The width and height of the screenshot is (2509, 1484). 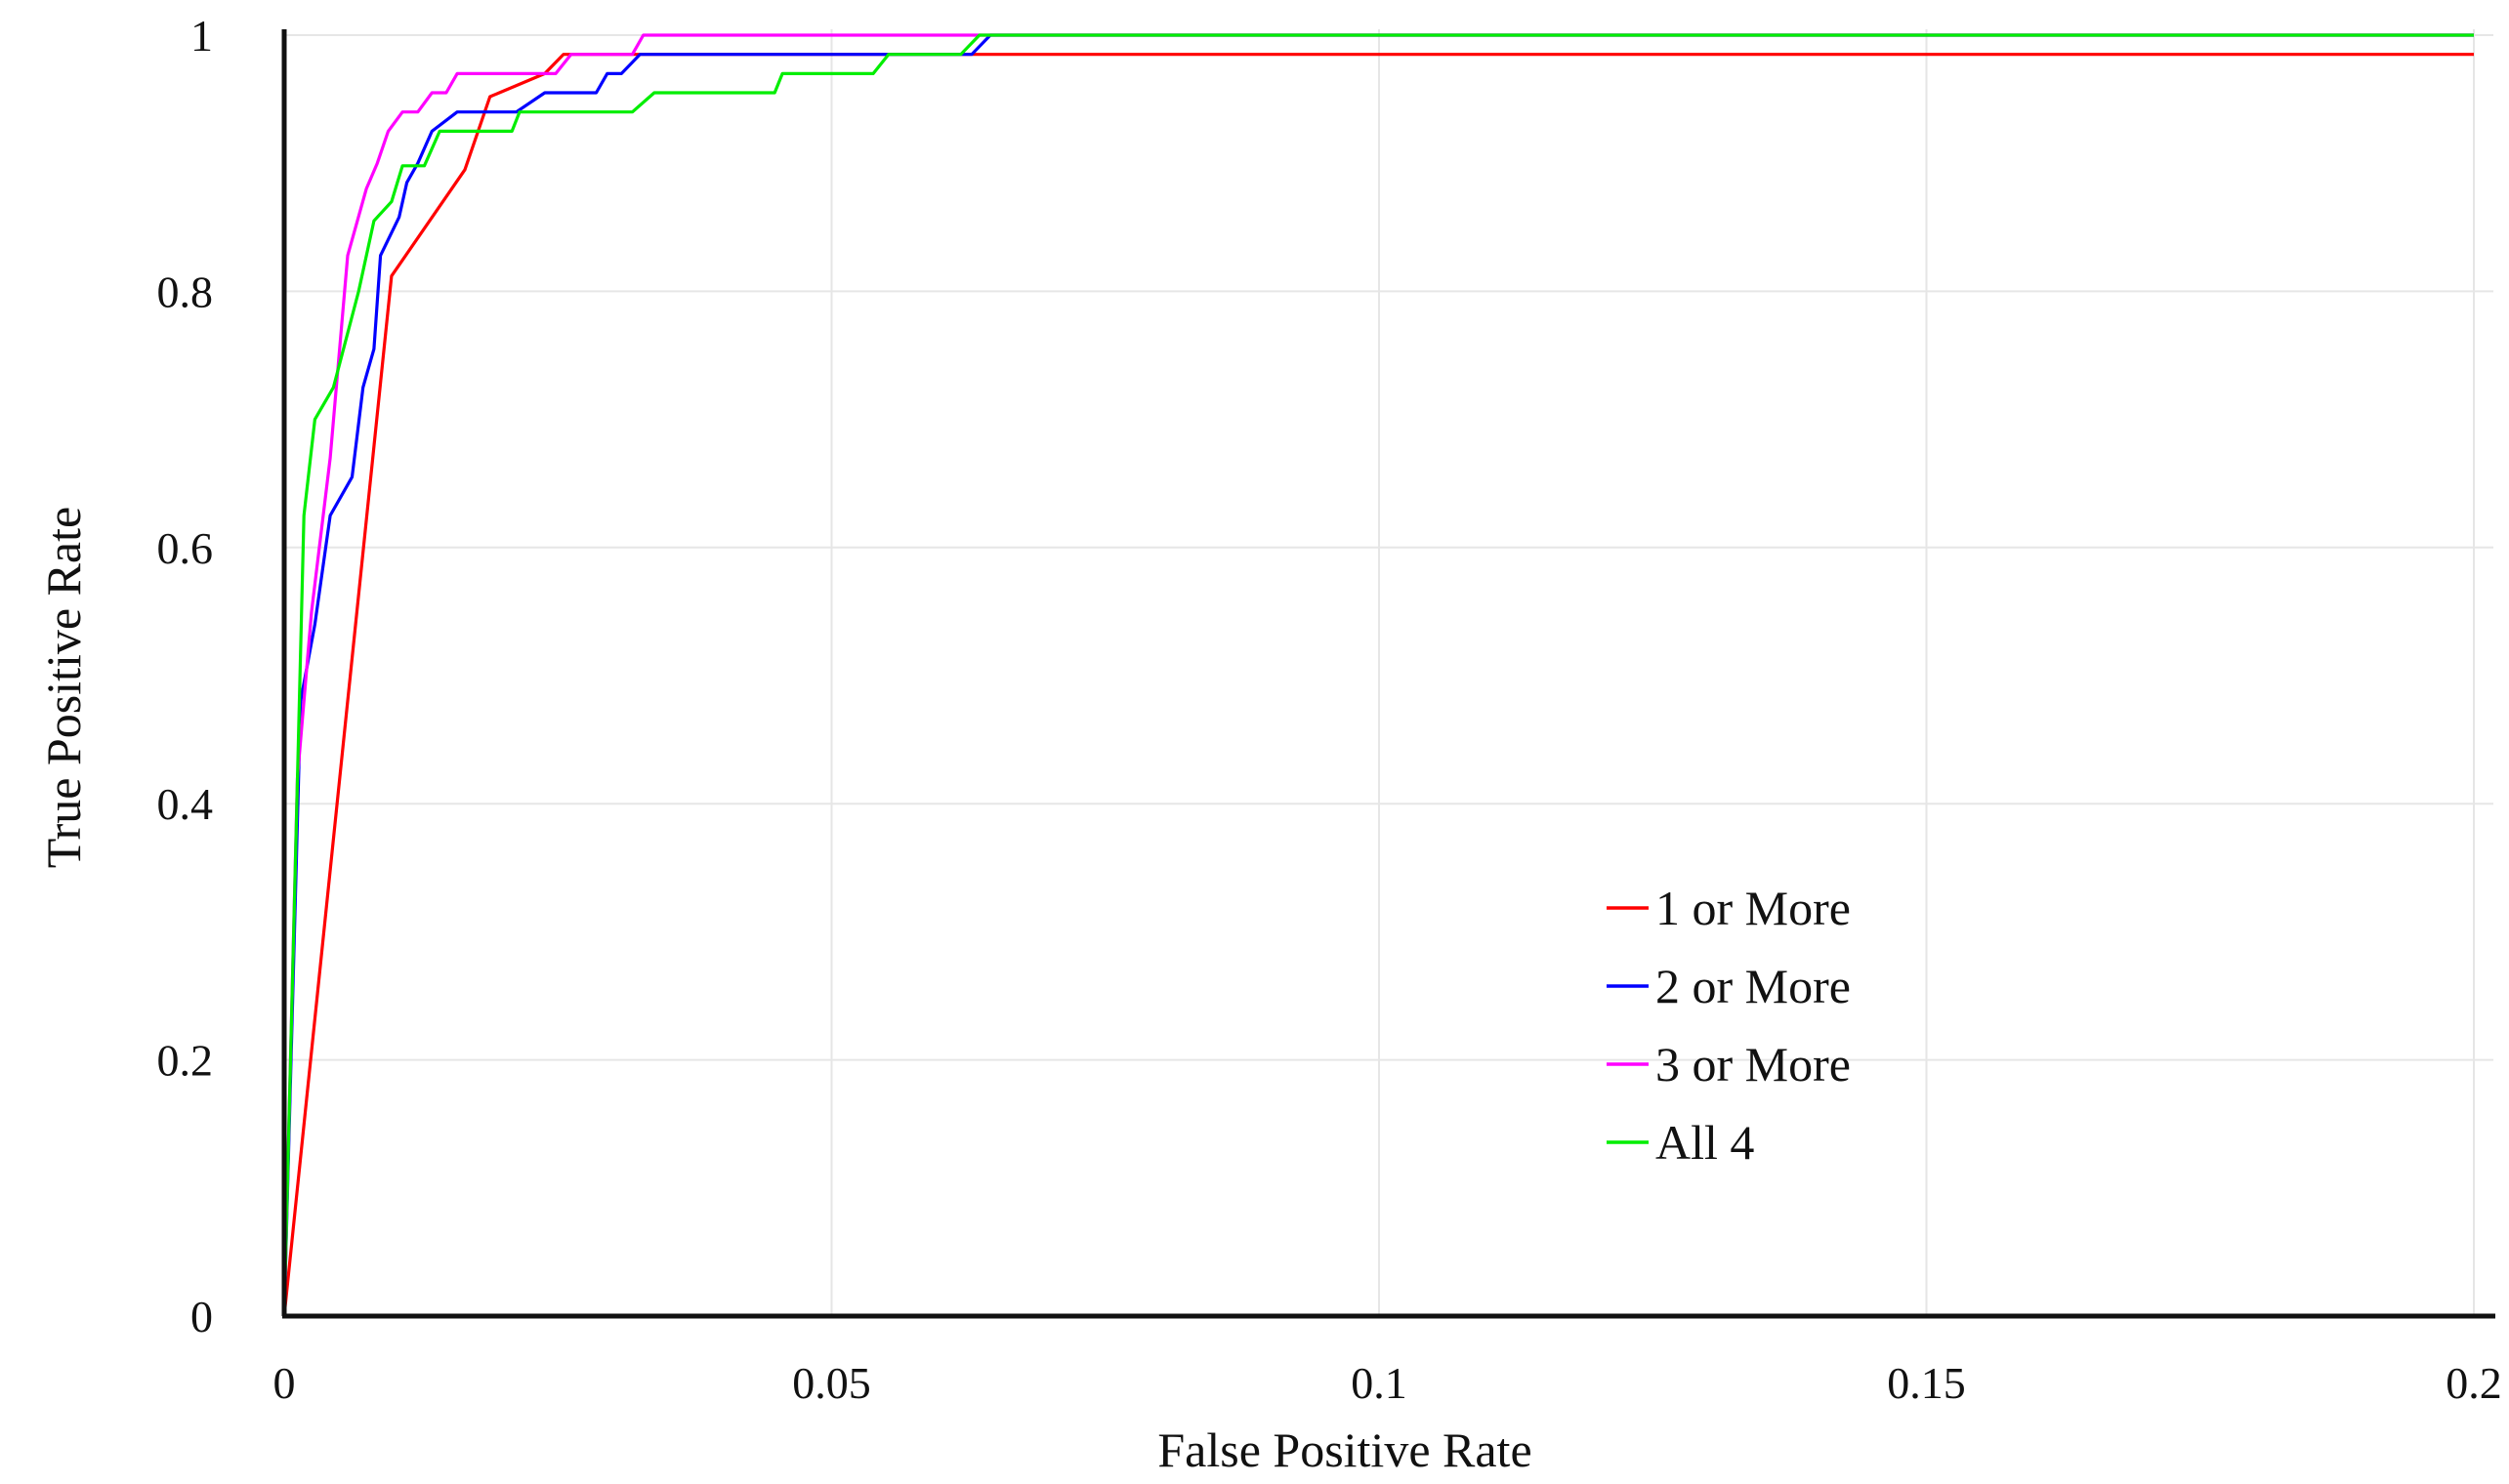 I want to click on y-axis-title: True Positive Rate, so click(x=64, y=687).